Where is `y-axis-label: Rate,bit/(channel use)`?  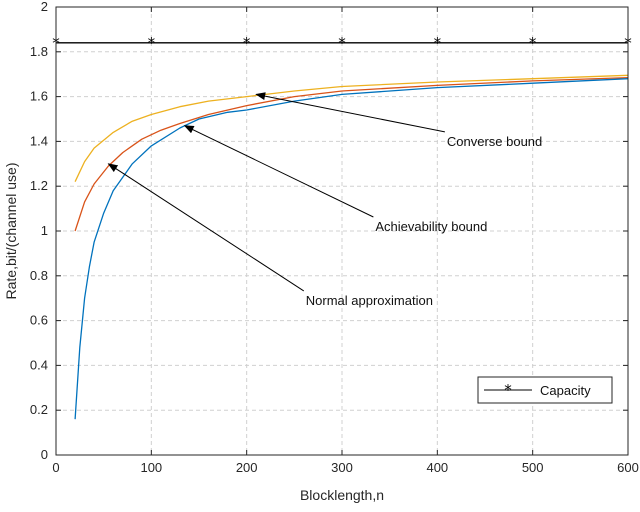
y-axis-label: Rate,bit/(channel use) is located at coordinates (11, 231).